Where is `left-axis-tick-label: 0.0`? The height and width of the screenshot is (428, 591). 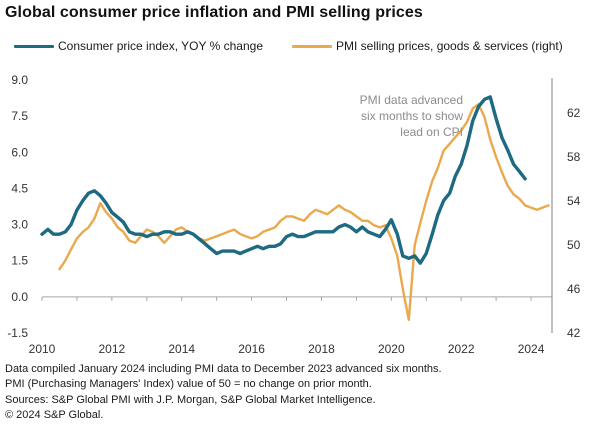 left-axis-tick-label: 0.0 is located at coordinates (19, 297).